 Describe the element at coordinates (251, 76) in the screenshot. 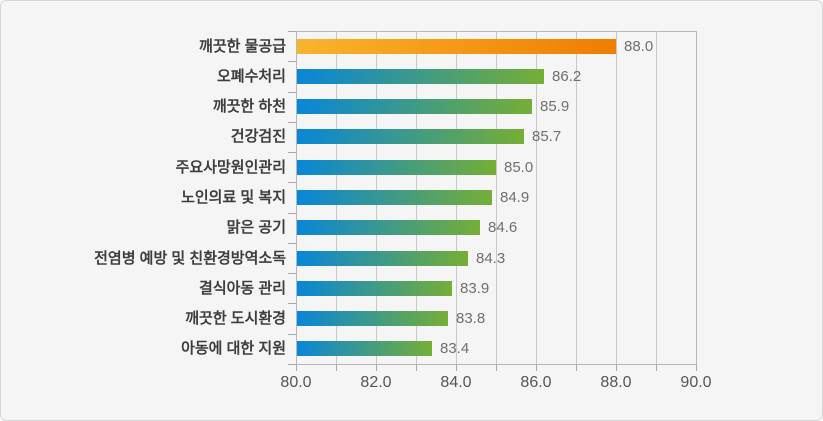

I see `category-label: 오폐수처리` at that location.